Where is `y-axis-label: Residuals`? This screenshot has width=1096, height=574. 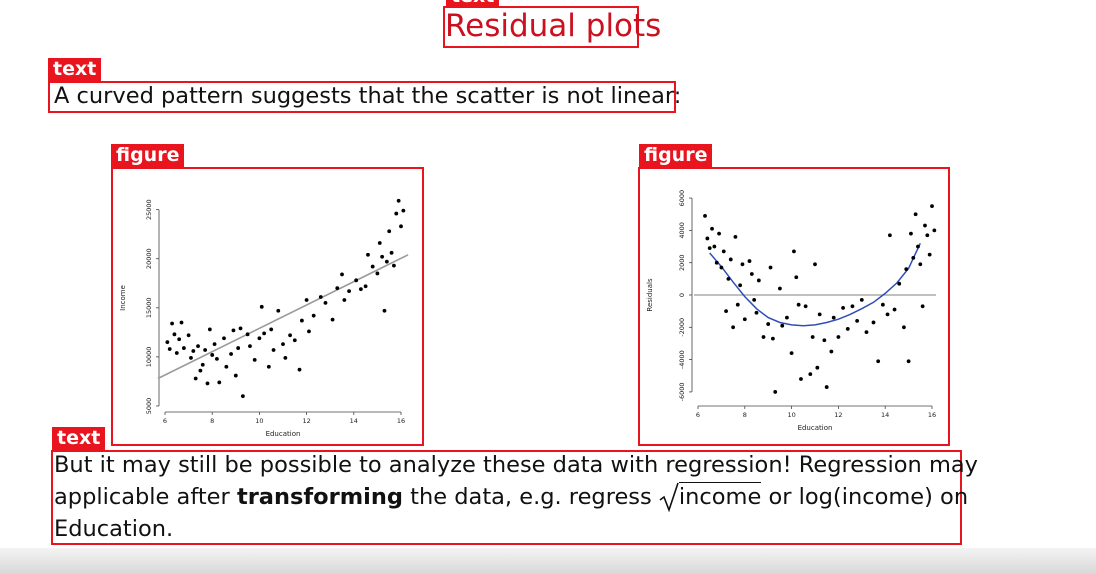 y-axis-label: Residuals is located at coordinates (650, 295).